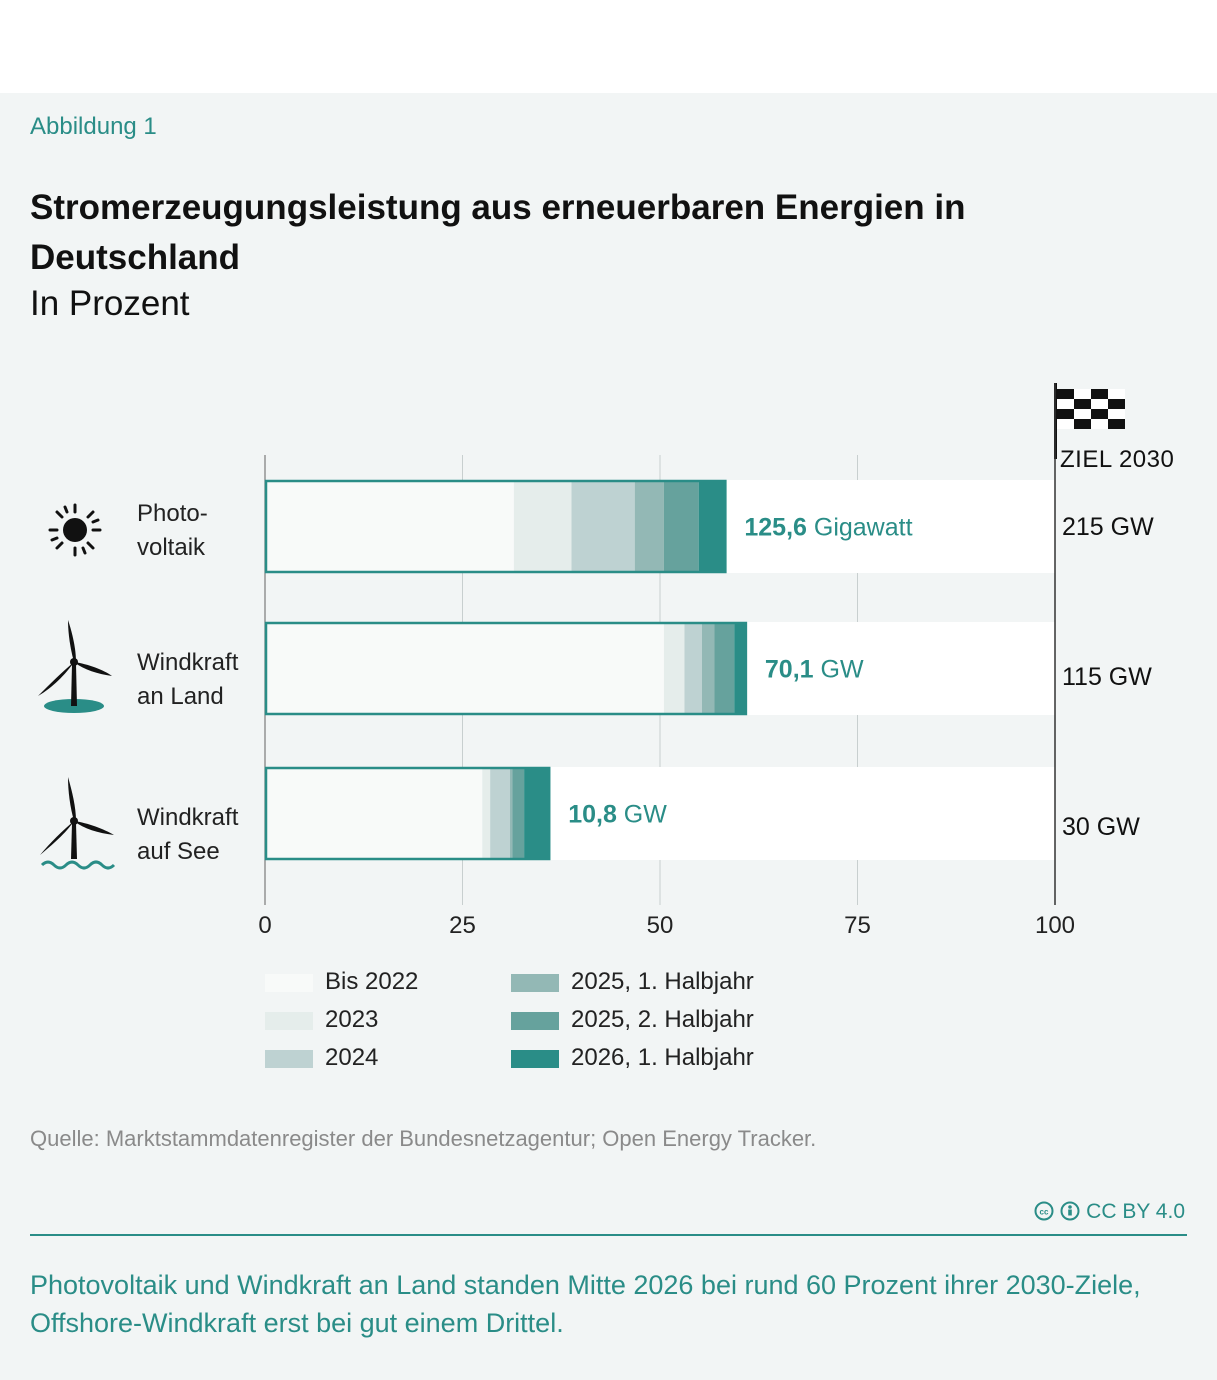  Describe the element at coordinates (860, 528) in the screenshot. I see `value-label-unit: Gigawatt` at that location.